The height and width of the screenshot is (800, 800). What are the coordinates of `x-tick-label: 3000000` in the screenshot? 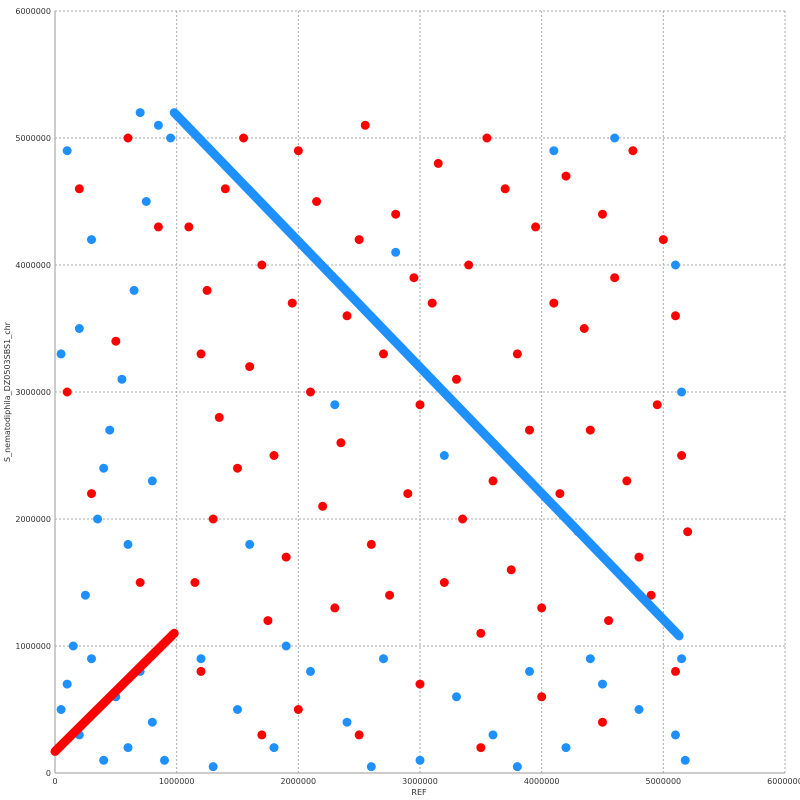 It's located at (420, 781).